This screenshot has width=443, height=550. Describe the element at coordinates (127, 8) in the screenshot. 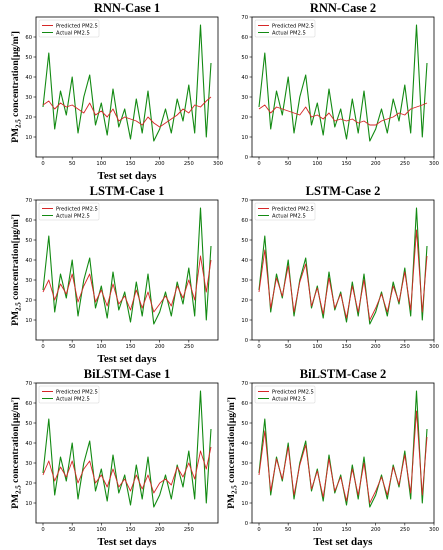

I see `chart-title: RNN-Case 1` at that location.